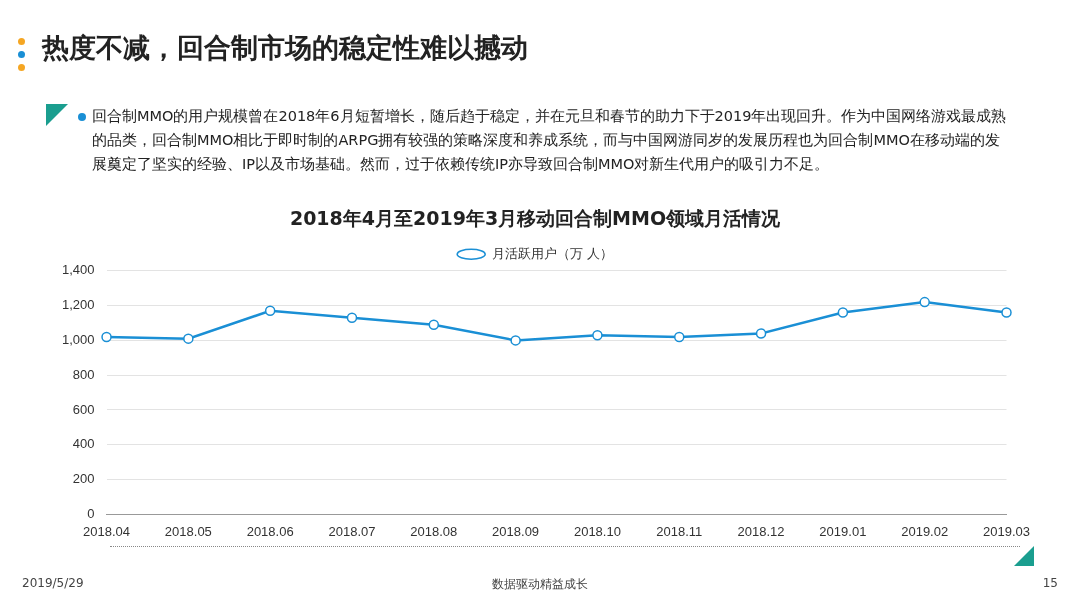 This screenshot has height=607, width=1080. I want to click on x-tick-label: 2019.03, so click(1006, 531).